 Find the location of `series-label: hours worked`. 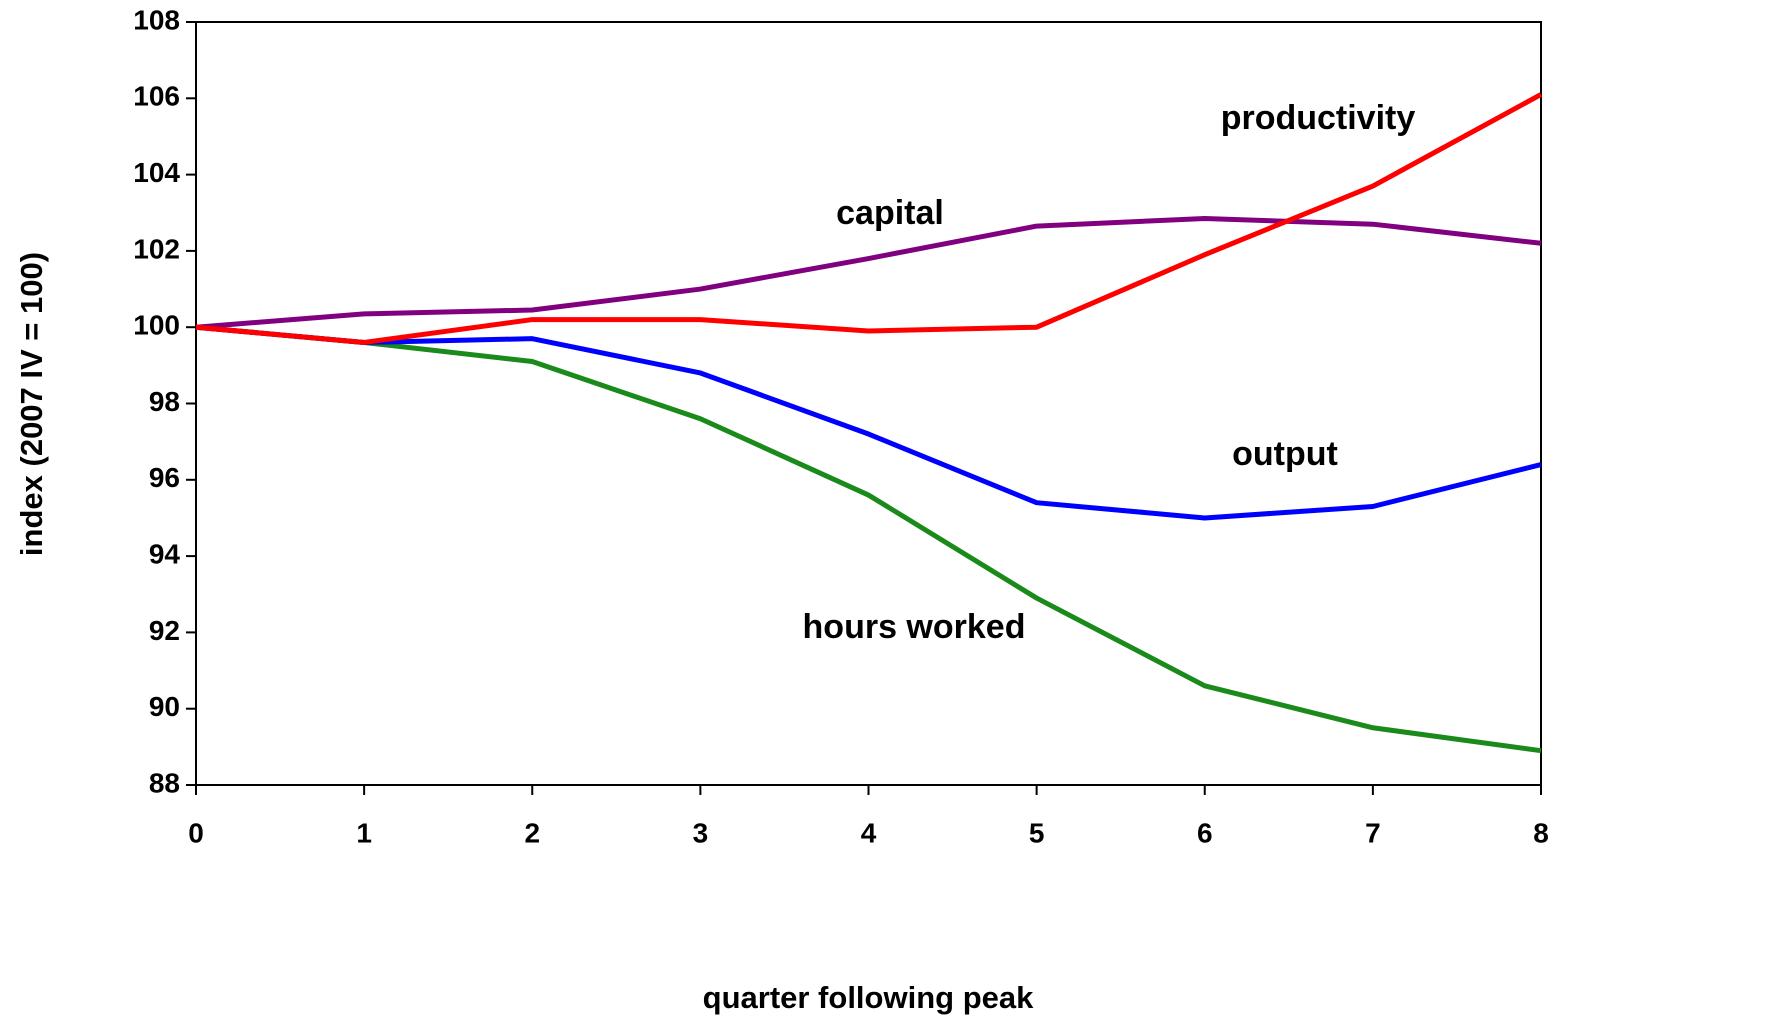

series-label: hours worked is located at coordinates (914, 627).